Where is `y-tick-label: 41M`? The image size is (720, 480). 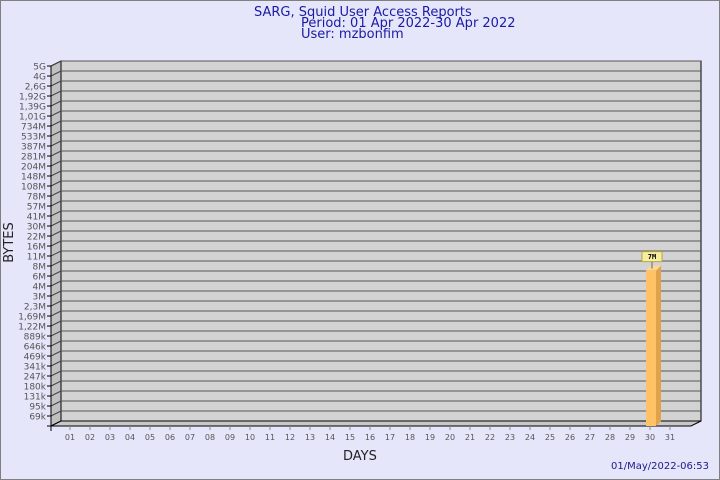 y-tick-label: 41M is located at coordinates (36, 218).